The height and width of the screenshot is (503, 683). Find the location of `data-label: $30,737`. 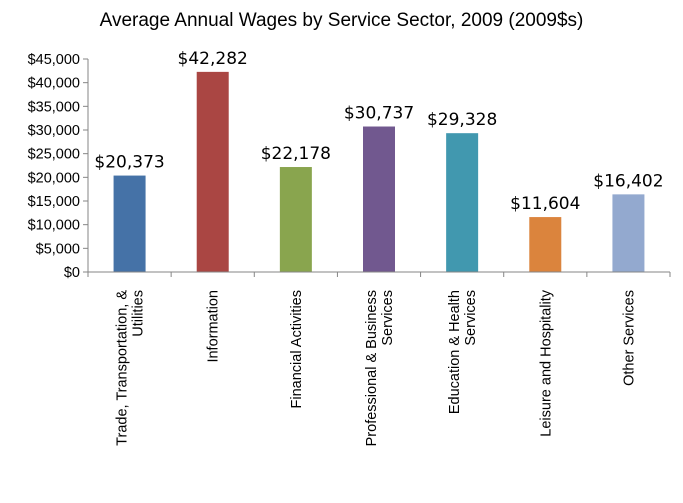

data-label: $30,737 is located at coordinates (379, 114).